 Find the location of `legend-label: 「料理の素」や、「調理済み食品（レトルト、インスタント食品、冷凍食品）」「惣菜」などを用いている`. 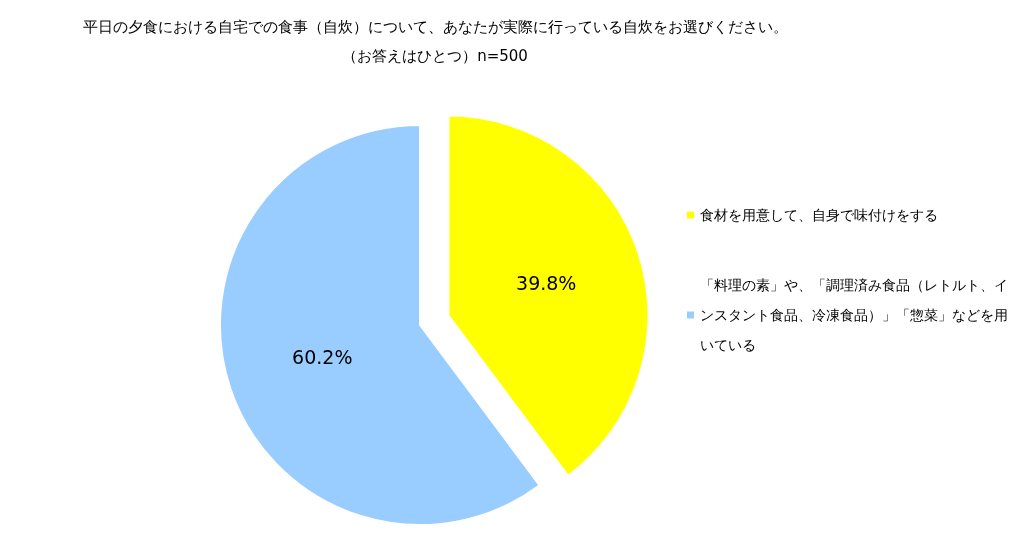

legend-label: 「料理の素」や、「調理済み食品（レトルト、インスタント食品、冷凍食品）」「惣菜」などを用いている is located at coordinates (854, 315).